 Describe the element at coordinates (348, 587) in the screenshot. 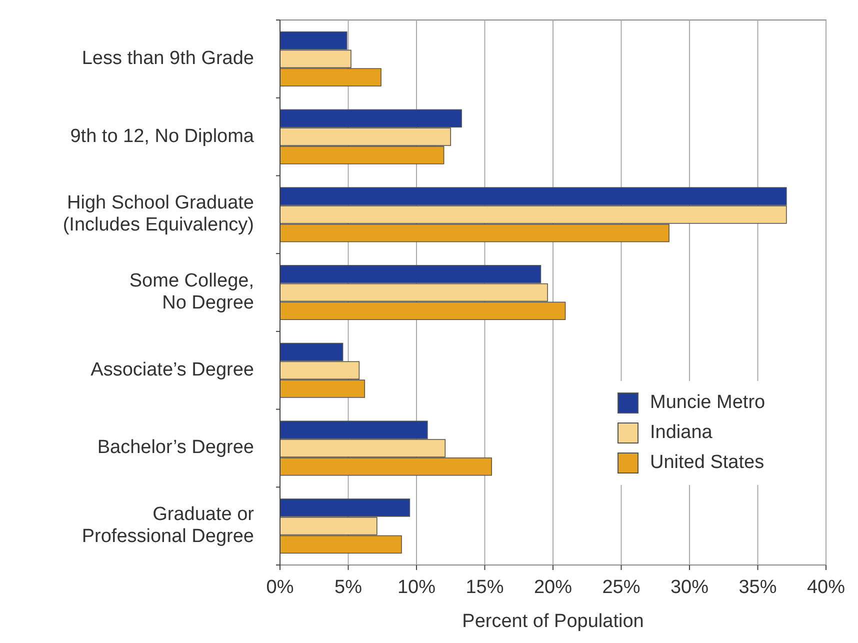

I see `x-tick-label: 5%` at that location.